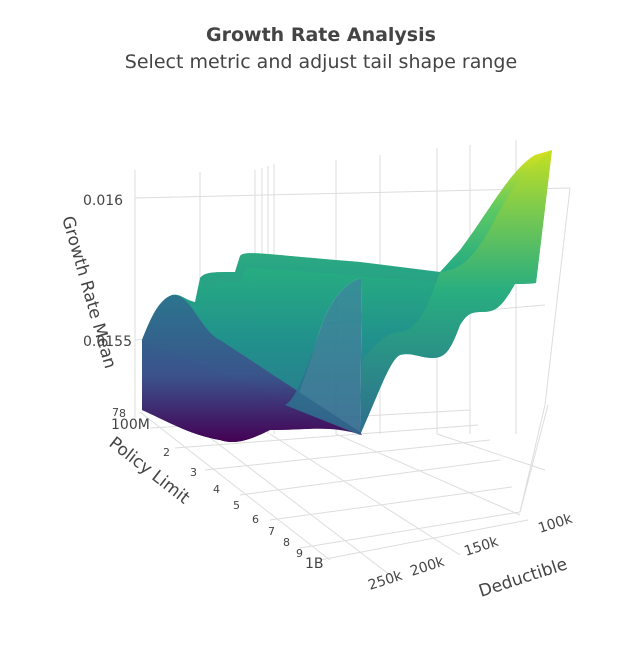 The width and height of the screenshot is (642, 657). I want to click on y-tick-3: 4, so click(216, 489).